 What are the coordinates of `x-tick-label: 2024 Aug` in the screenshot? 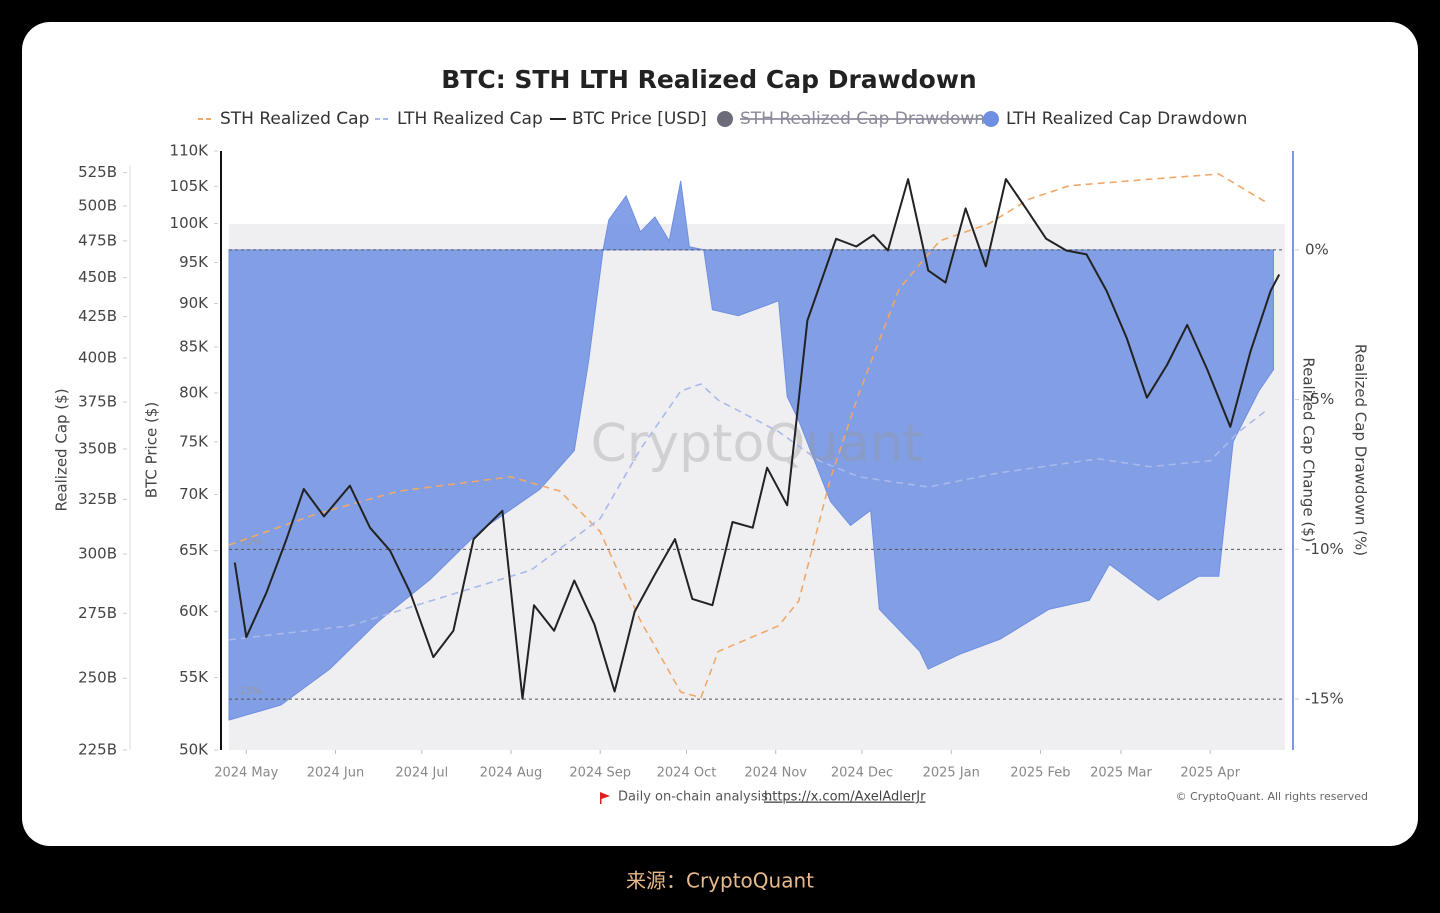 It's located at (511, 773).